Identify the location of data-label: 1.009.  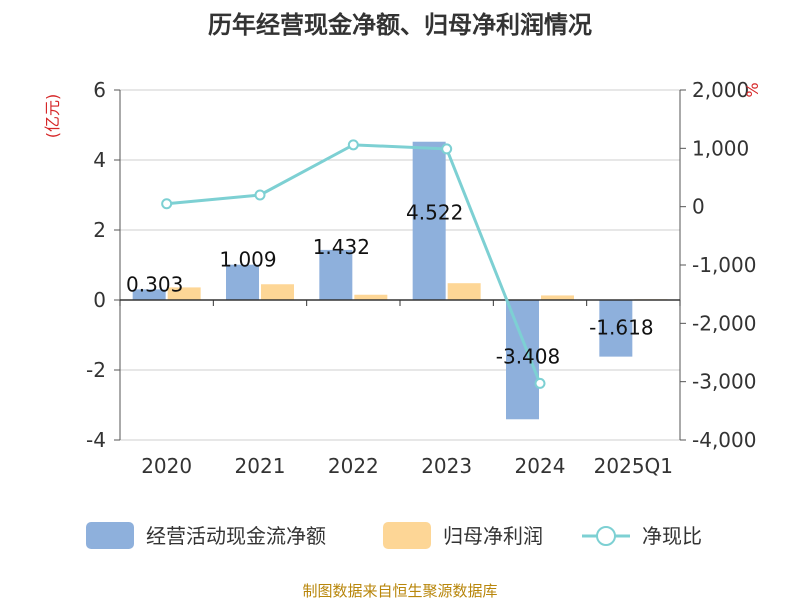
(247, 260).